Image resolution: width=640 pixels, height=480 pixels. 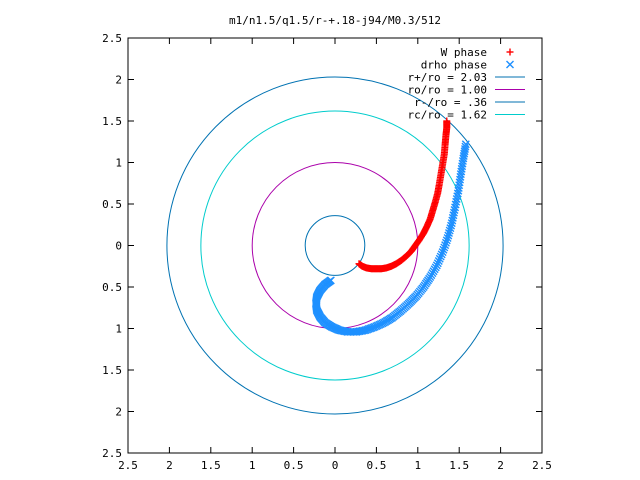 I want to click on legend-label: W phase, so click(x=464, y=52).